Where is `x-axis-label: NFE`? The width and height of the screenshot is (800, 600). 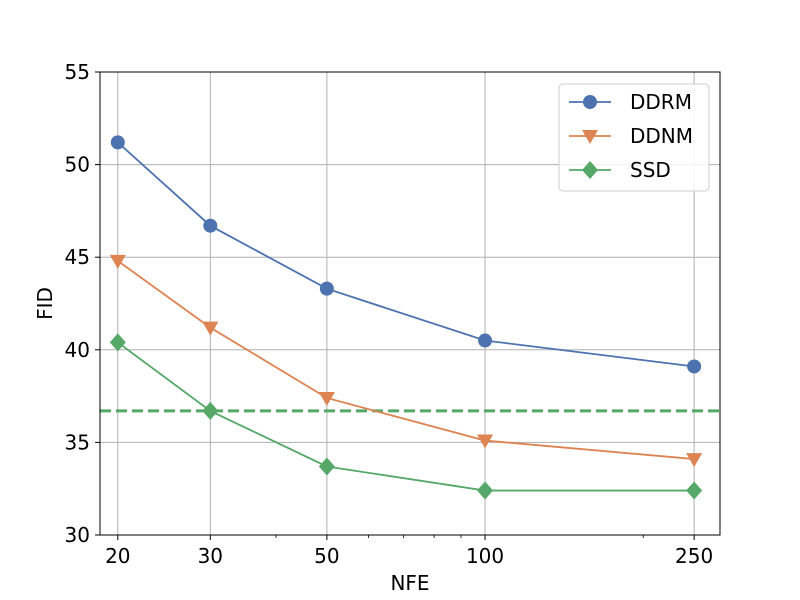
x-axis-label: NFE is located at coordinates (409, 583).